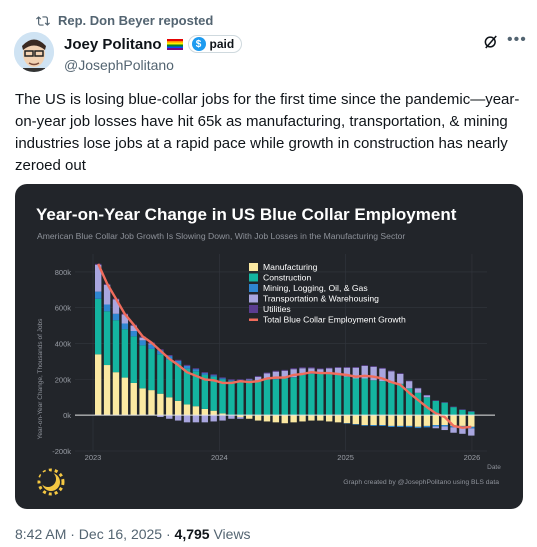  Describe the element at coordinates (491, 42) in the screenshot. I see `grok-icon` at that location.